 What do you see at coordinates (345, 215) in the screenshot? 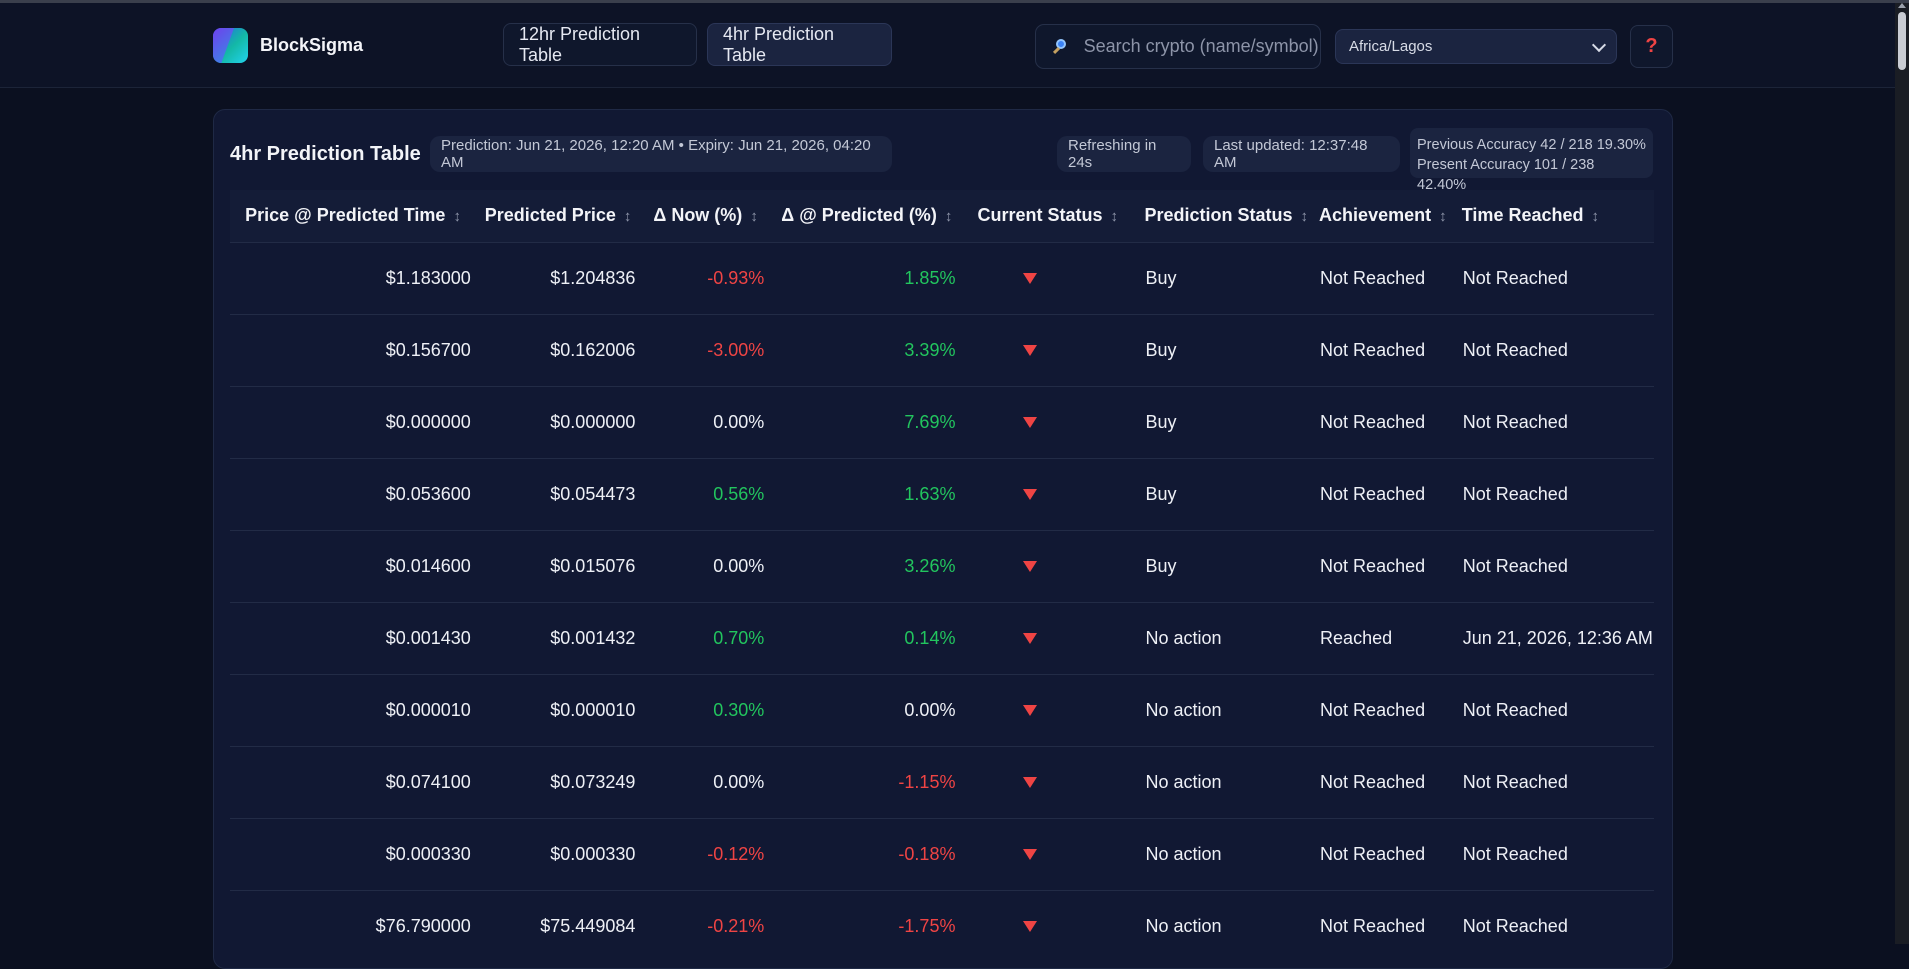
I see `column-label: Price @ Predicted Time` at bounding box center [345, 215].